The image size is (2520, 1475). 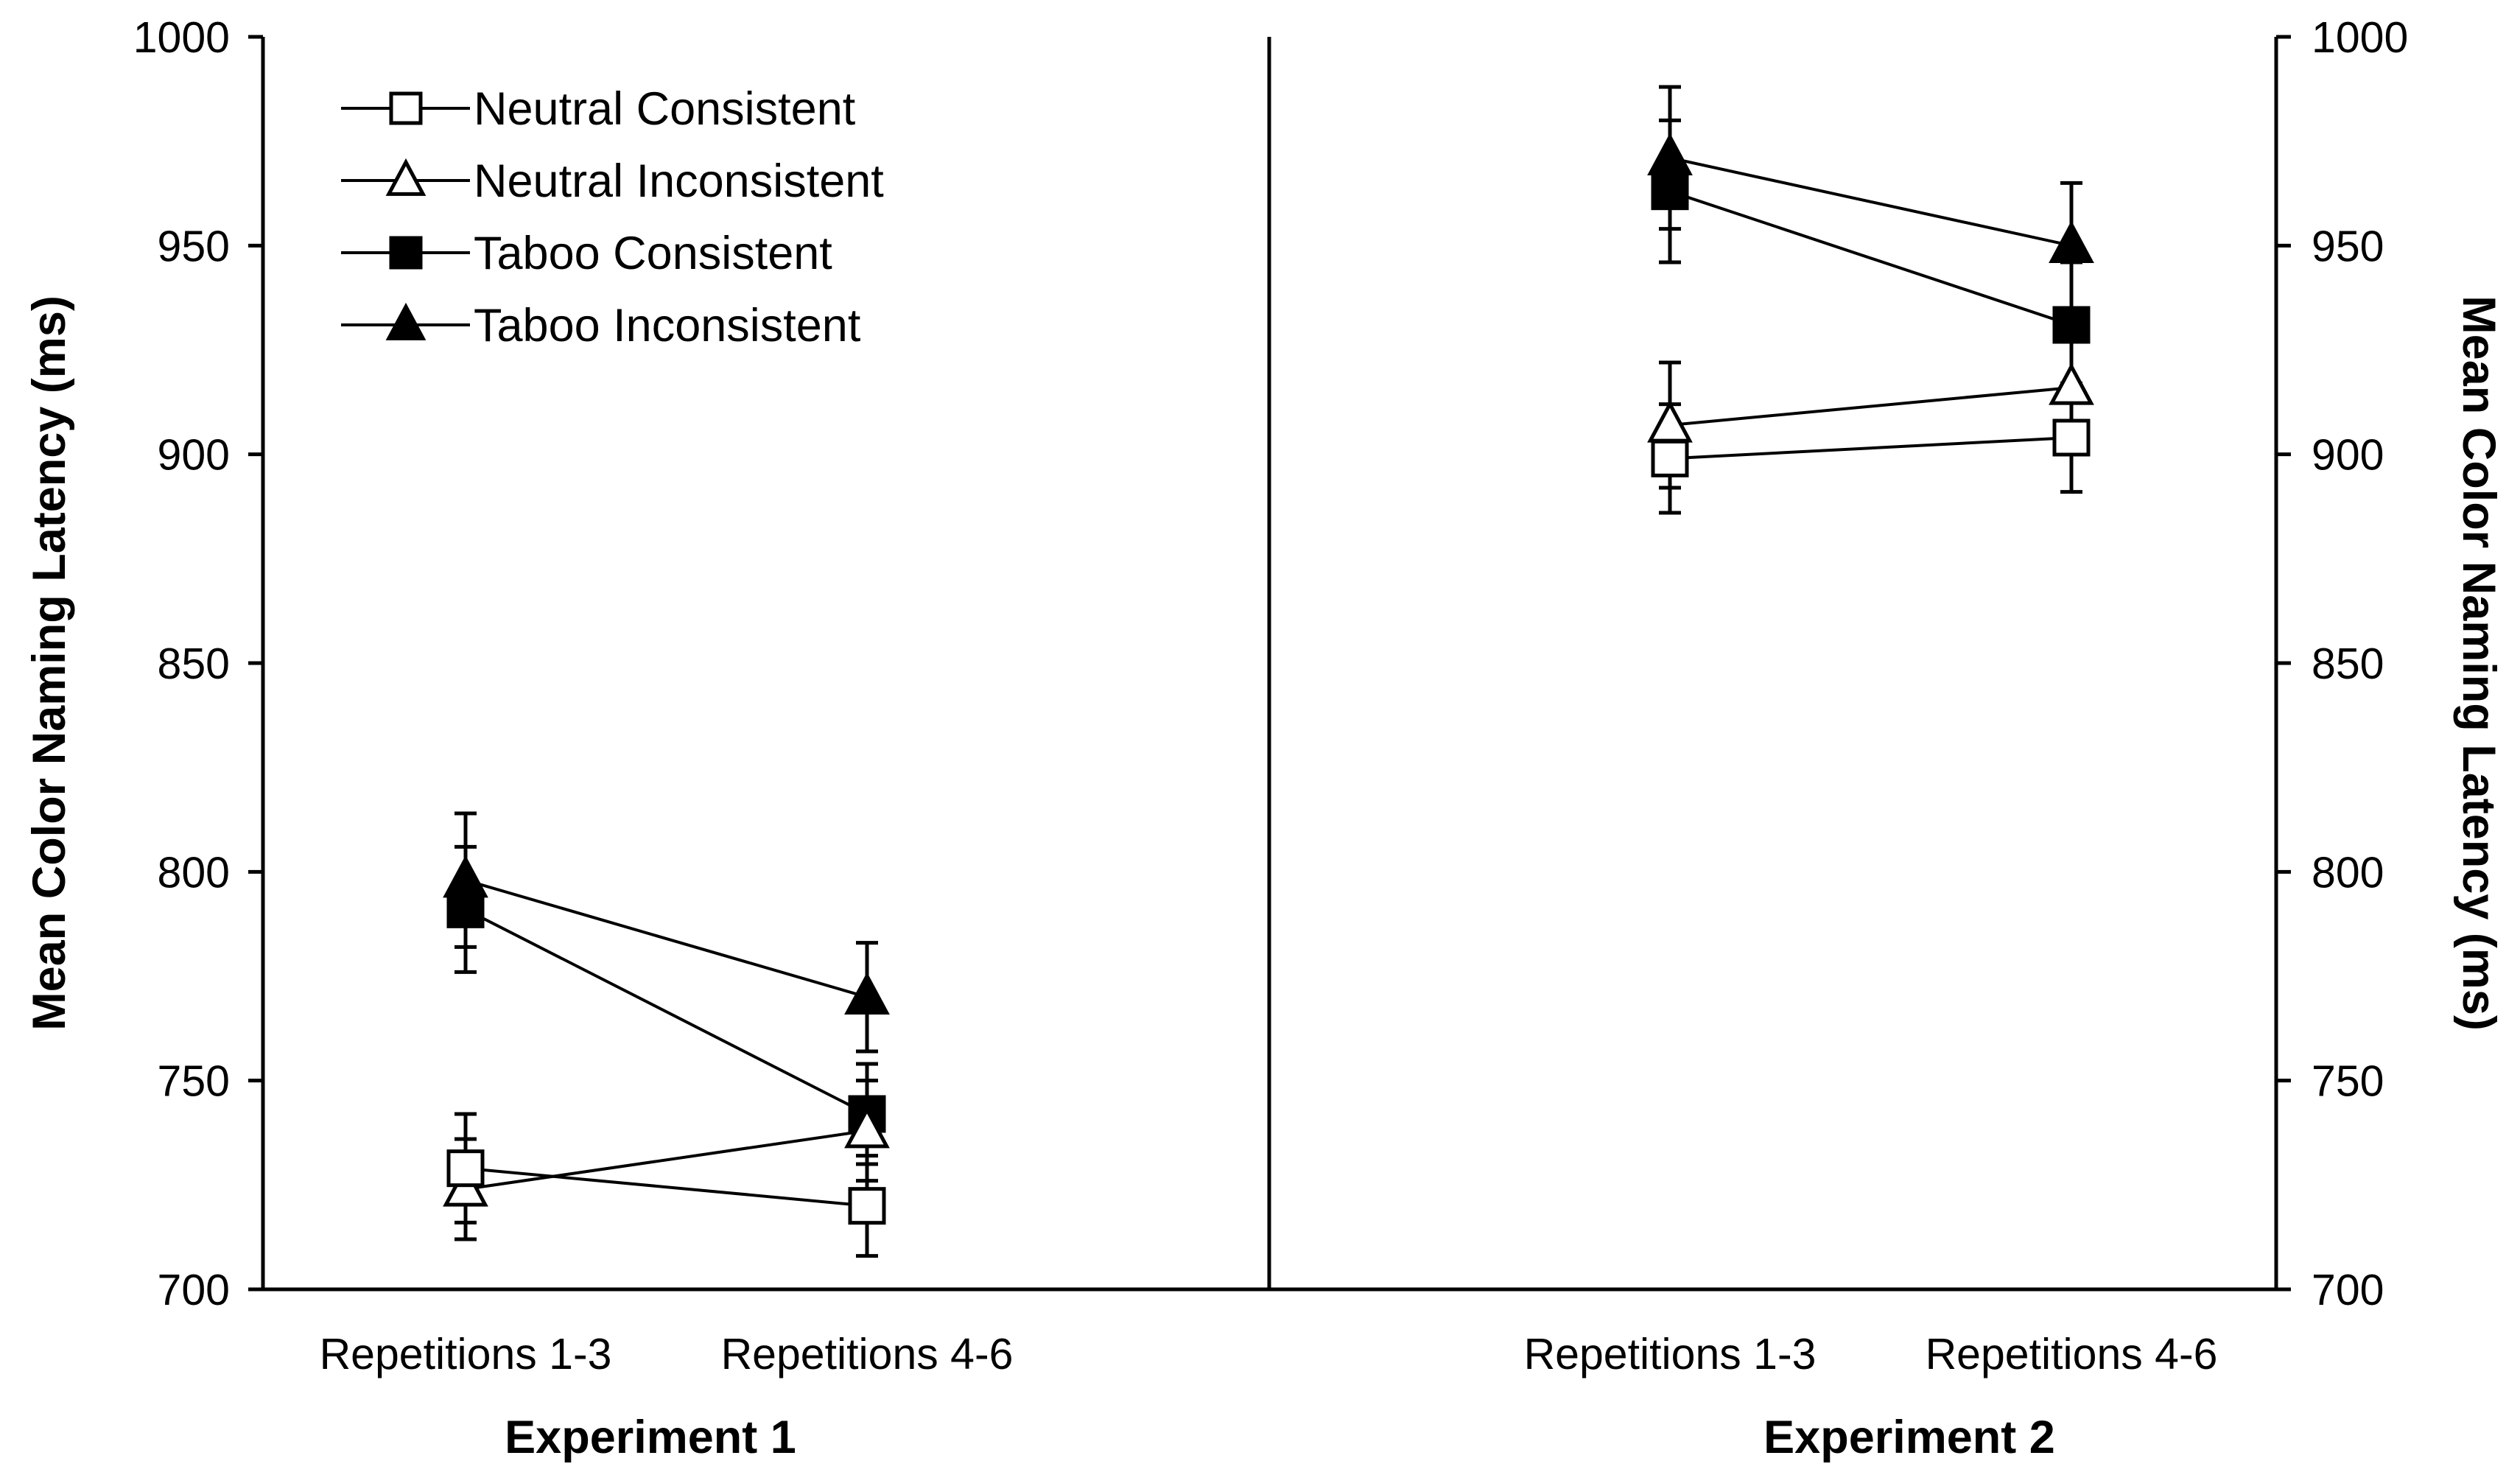 What do you see at coordinates (194, 455) in the screenshot?
I see `left-tick-label: 900` at bounding box center [194, 455].